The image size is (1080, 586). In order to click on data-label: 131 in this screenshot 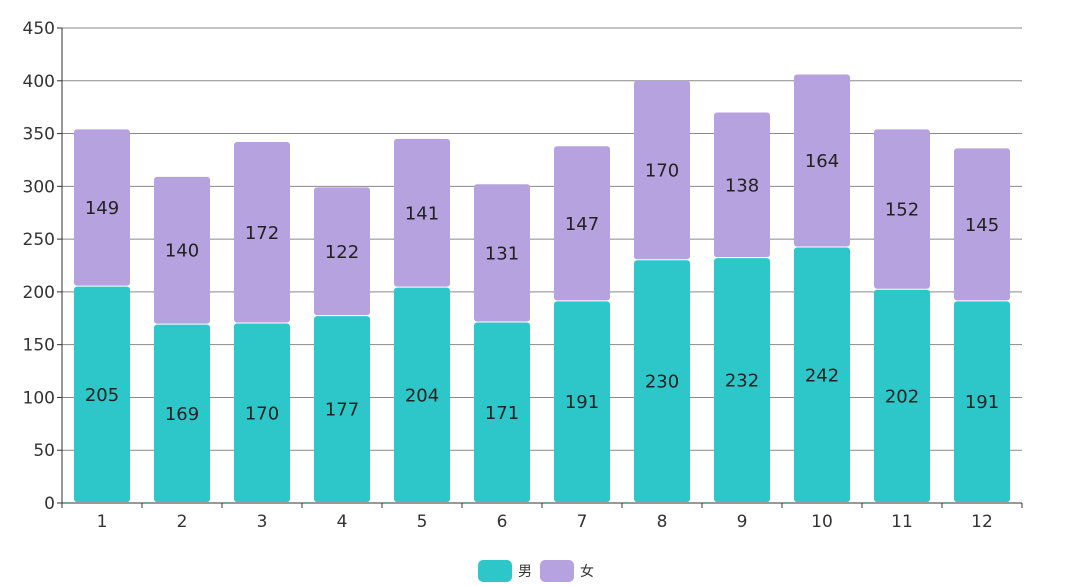, I will do `click(502, 253)`.